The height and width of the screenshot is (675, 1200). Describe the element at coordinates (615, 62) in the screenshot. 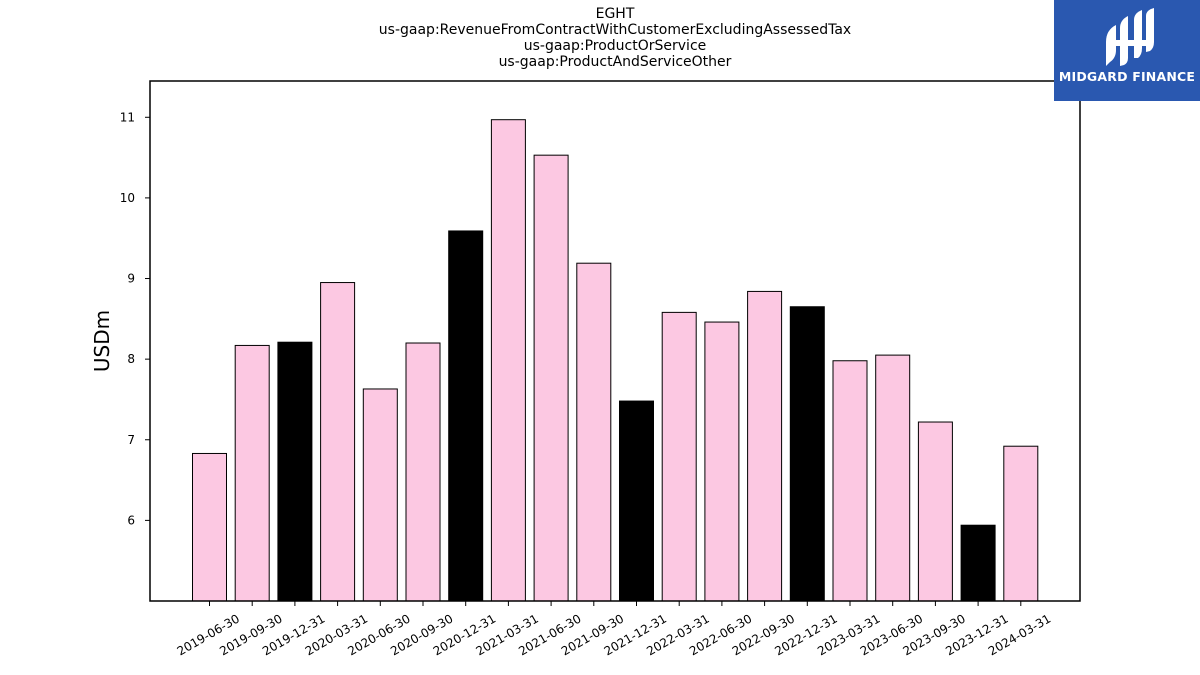

I see `chart-subtitle-member: us-gaap:ProductAndServiceOther` at that location.